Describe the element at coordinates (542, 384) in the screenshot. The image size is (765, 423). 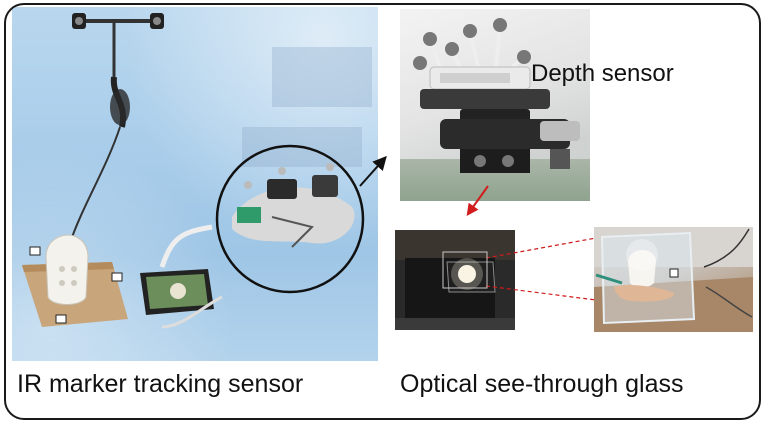
I see `optical-see-through-glass-label: Optical see-through glass` at that location.